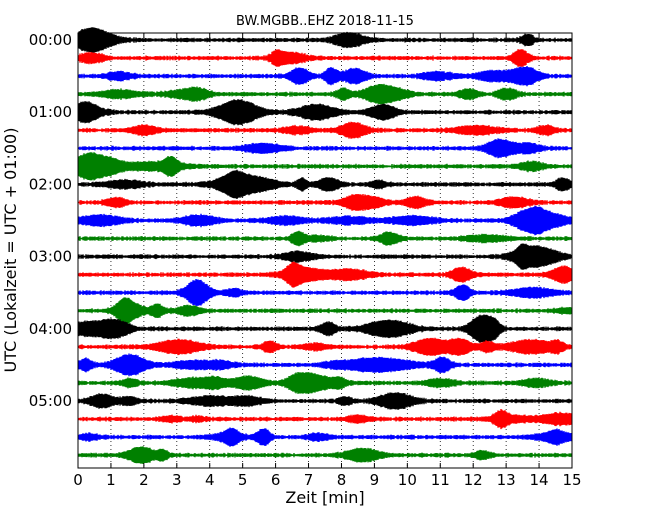  What do you see at coordinates (324, 497) in the screenshot?
I see `x-axis-label: Zeit [min]` at bounding box center [324, 497].